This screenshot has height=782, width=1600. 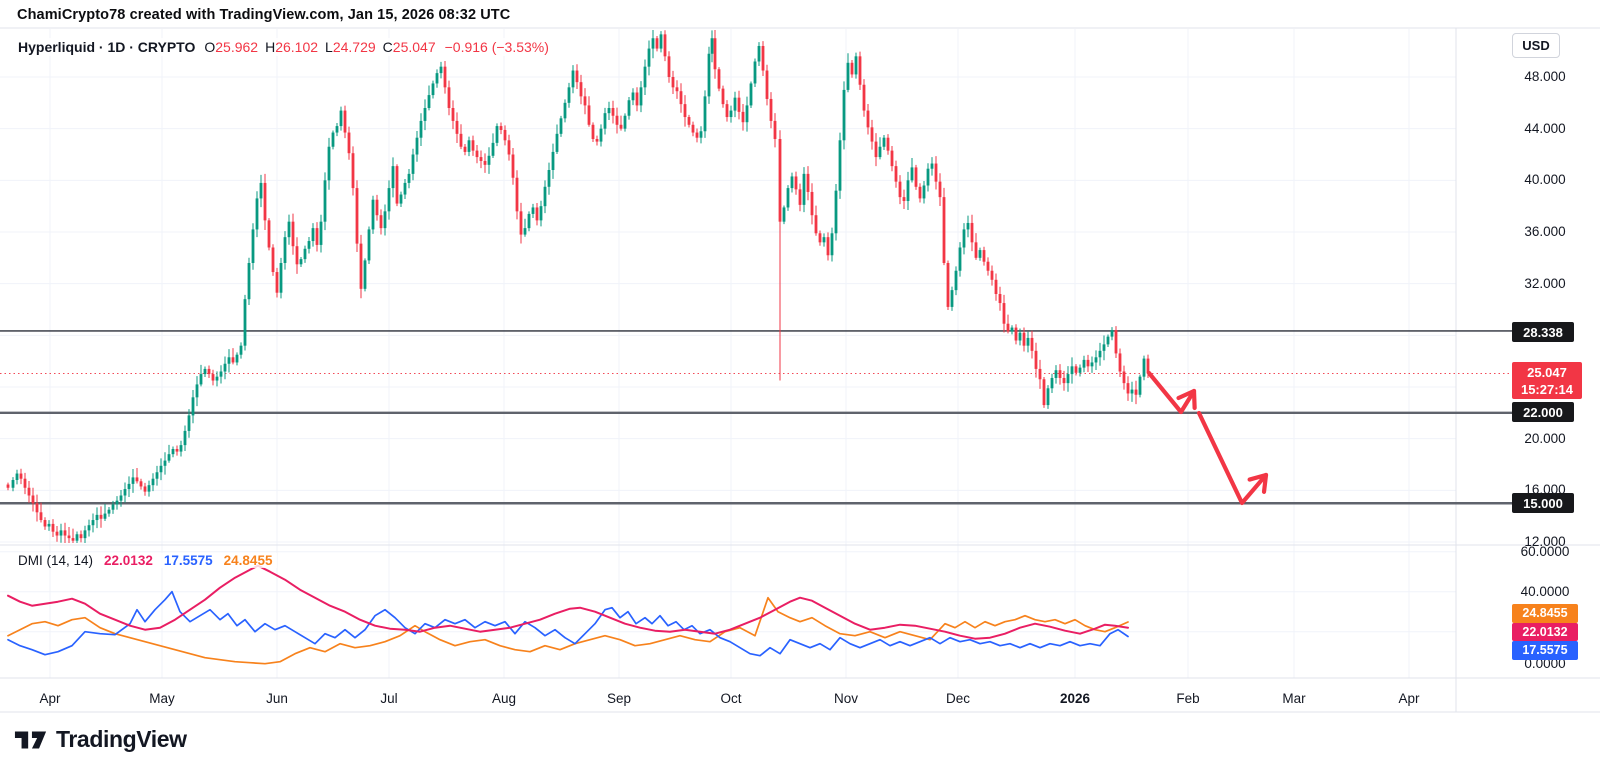 What do you see at coordinates (731, 698) in the screenshot?
I see `time-axis-label-oct: Oct` at bounding box center [731, 698].